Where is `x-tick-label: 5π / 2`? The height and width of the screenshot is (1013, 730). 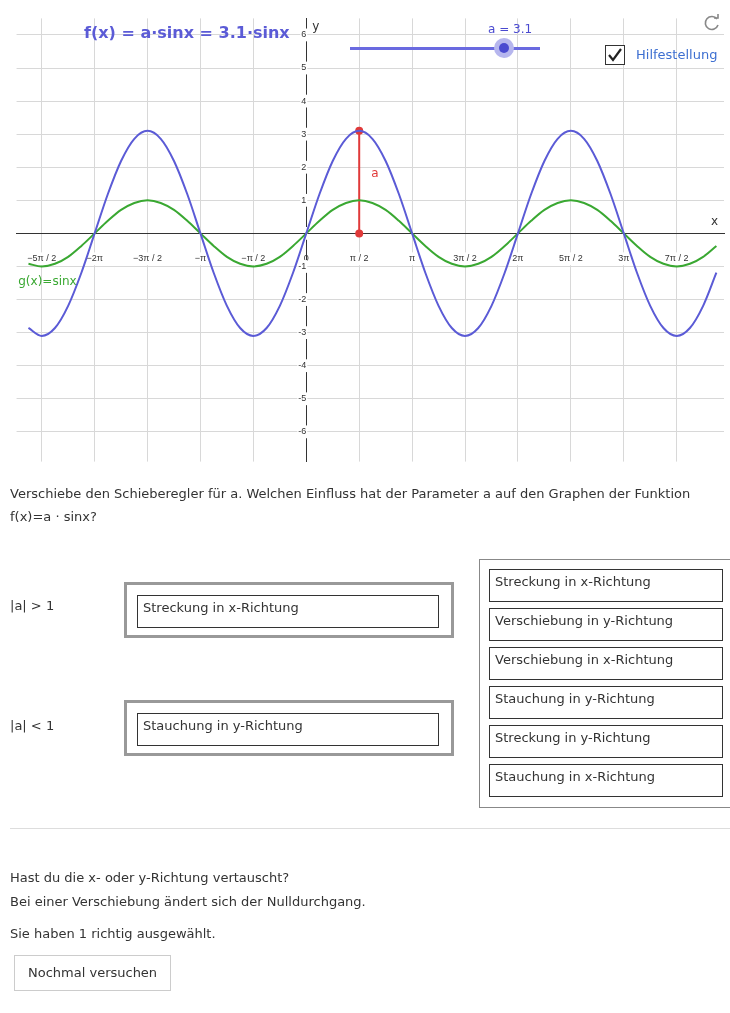 x-tick-label: 5π / 2 is located at coordinates (570, 258).